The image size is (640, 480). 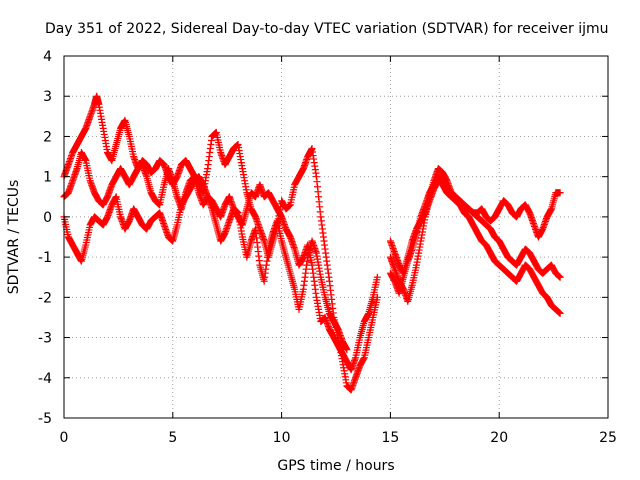 I want to click on y-tick-label: 4, so click(x=47, y=57).